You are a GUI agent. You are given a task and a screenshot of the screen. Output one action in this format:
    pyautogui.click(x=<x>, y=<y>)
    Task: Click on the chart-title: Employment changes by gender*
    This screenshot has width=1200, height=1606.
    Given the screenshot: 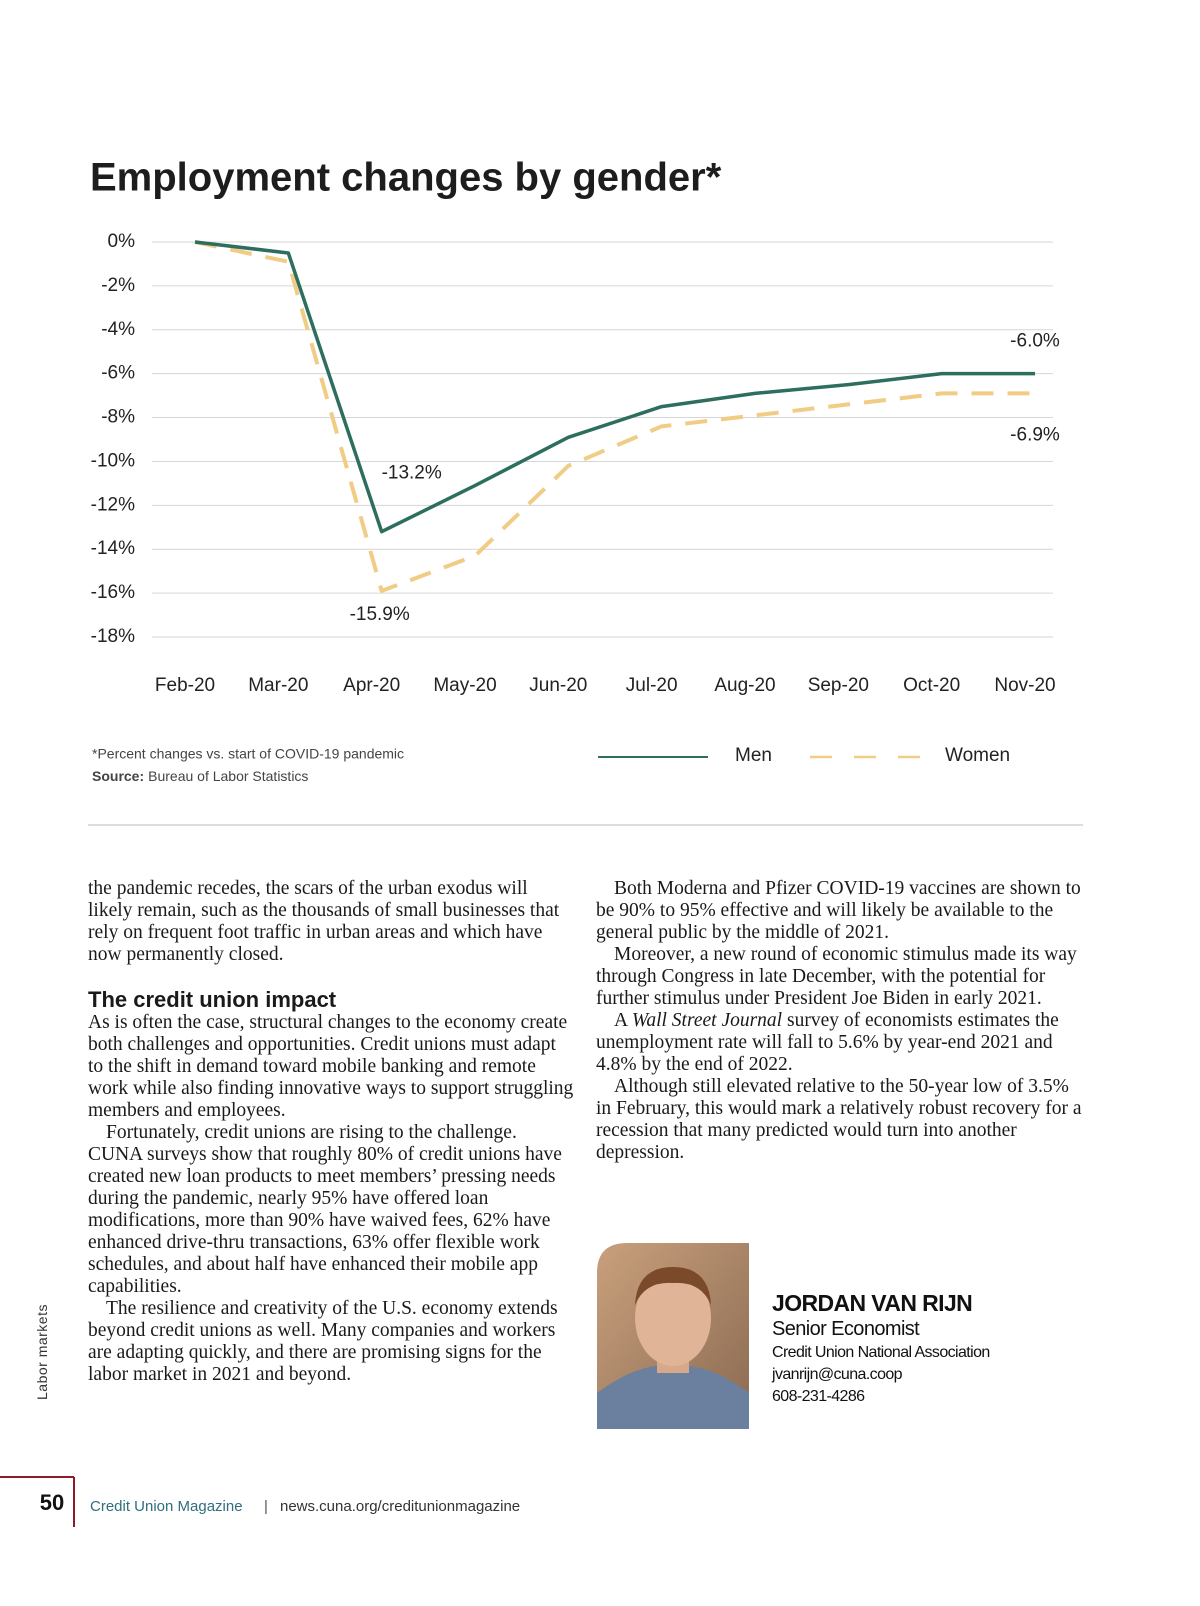 What is the action you would take?
    pyautogui.click(x=406, y=178)
    